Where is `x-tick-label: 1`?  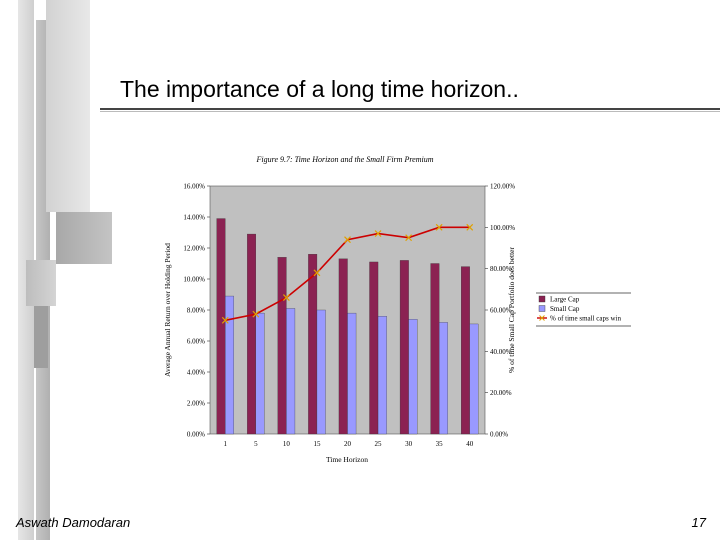
x-tick-label: 1 is located at coordinates (226, 444).